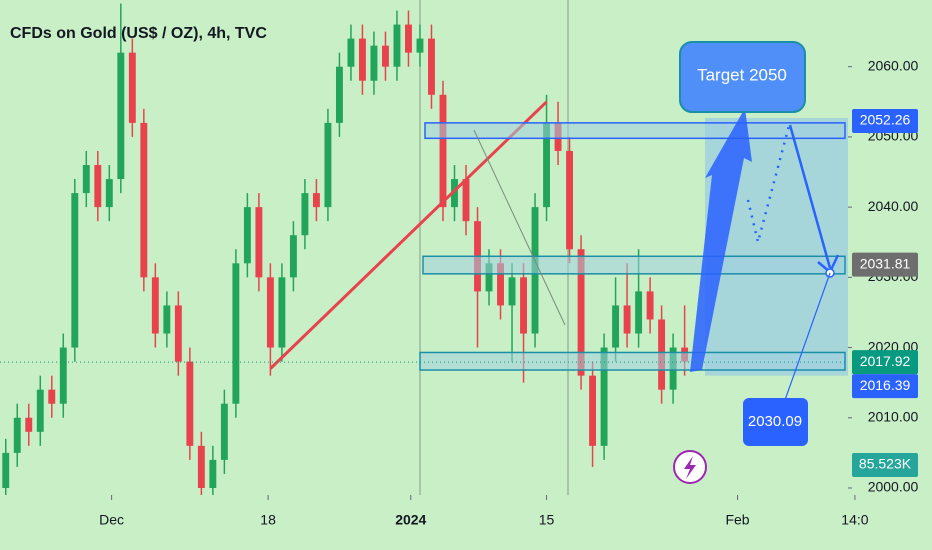 The width and height of the screenshot is (932, 550). Describe the element at coordinates (737, 520) in the screenshot. I see `x-tick-label: Feb` at that location.